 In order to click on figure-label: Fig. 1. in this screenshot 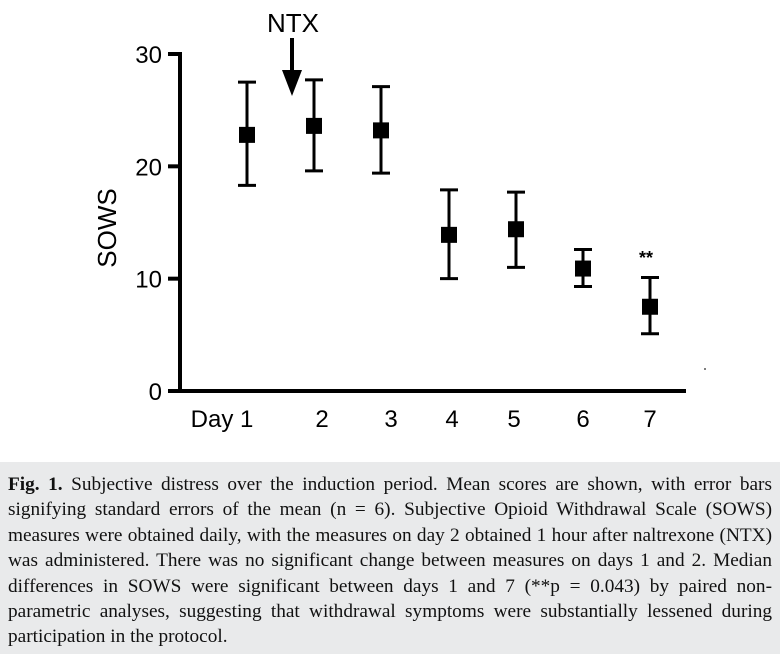, I will do `click(35, 484)`.